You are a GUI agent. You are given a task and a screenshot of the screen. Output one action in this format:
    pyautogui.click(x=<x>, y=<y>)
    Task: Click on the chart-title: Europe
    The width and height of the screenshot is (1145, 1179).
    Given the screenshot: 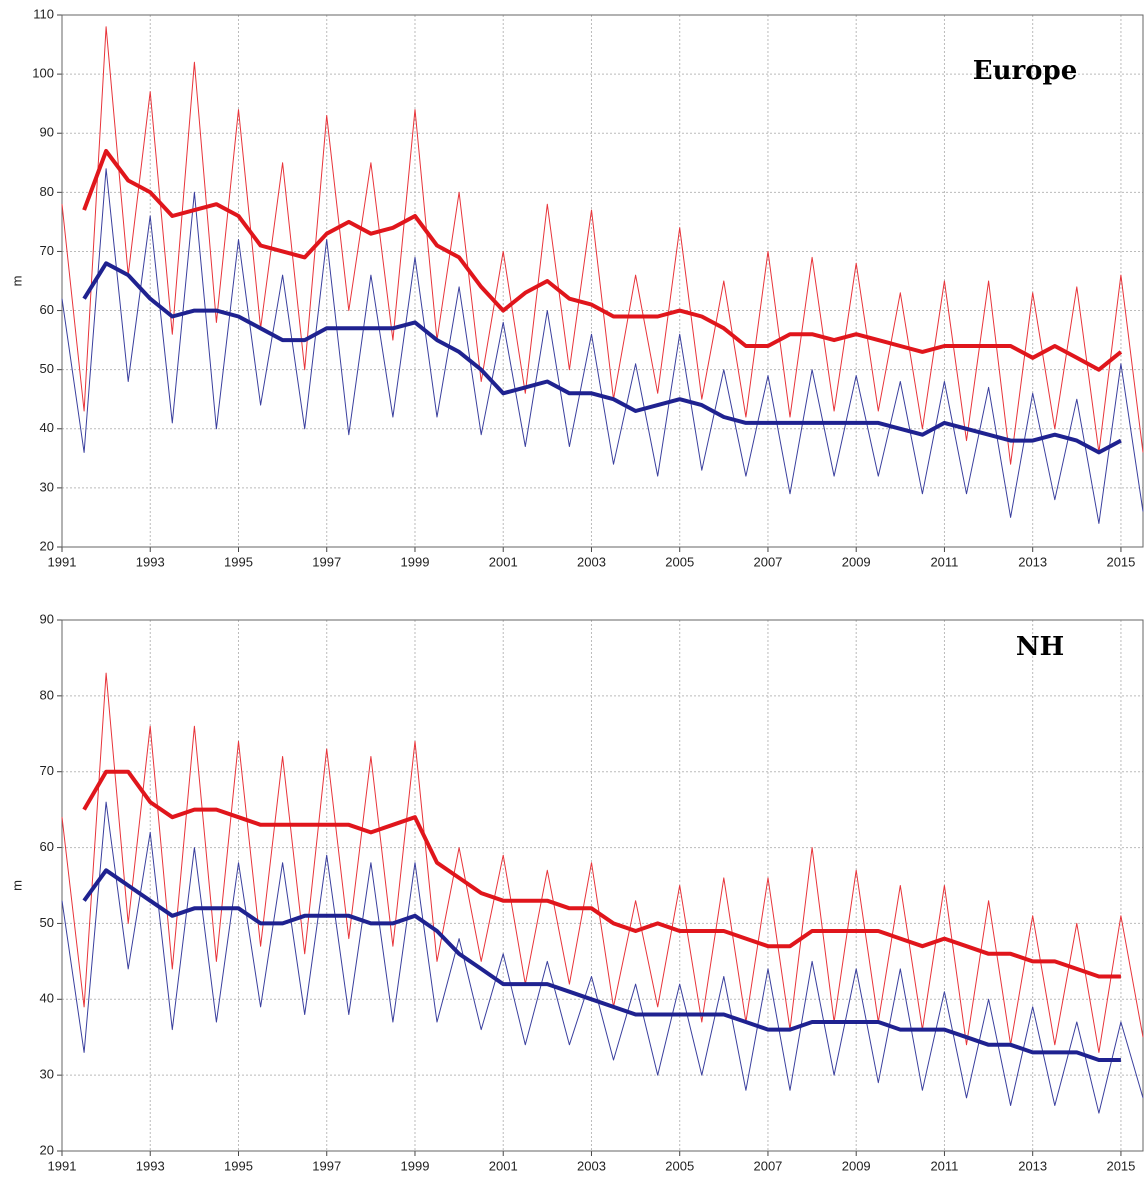 What is the action you would take?
    pyautogui.click(x=1025, y=71)
    